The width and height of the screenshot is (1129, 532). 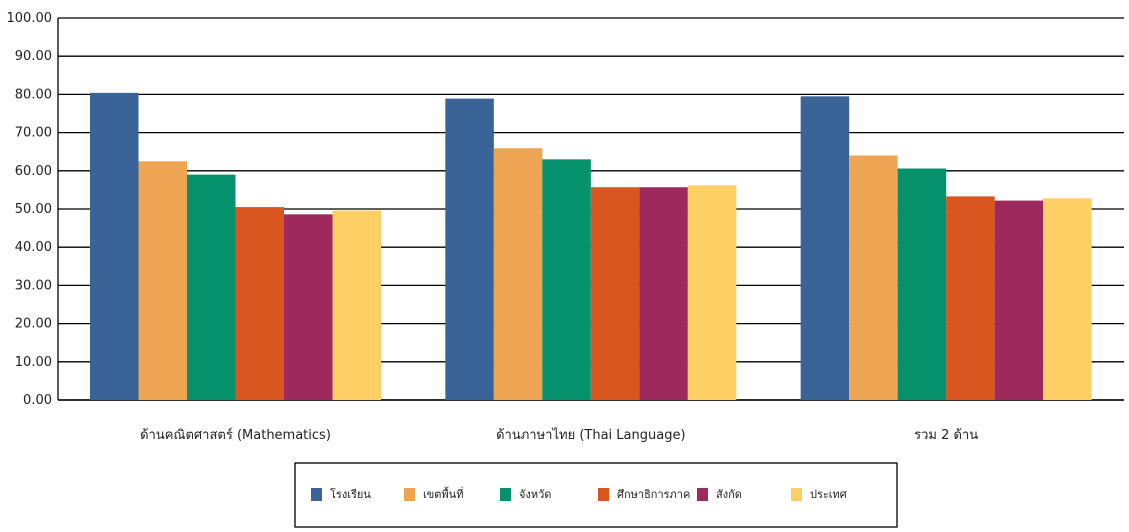 What do you see at coordinates (33, 94) in the screenshot?
I see `y-tick-label: 80.00` at bounding box center [33, 94].